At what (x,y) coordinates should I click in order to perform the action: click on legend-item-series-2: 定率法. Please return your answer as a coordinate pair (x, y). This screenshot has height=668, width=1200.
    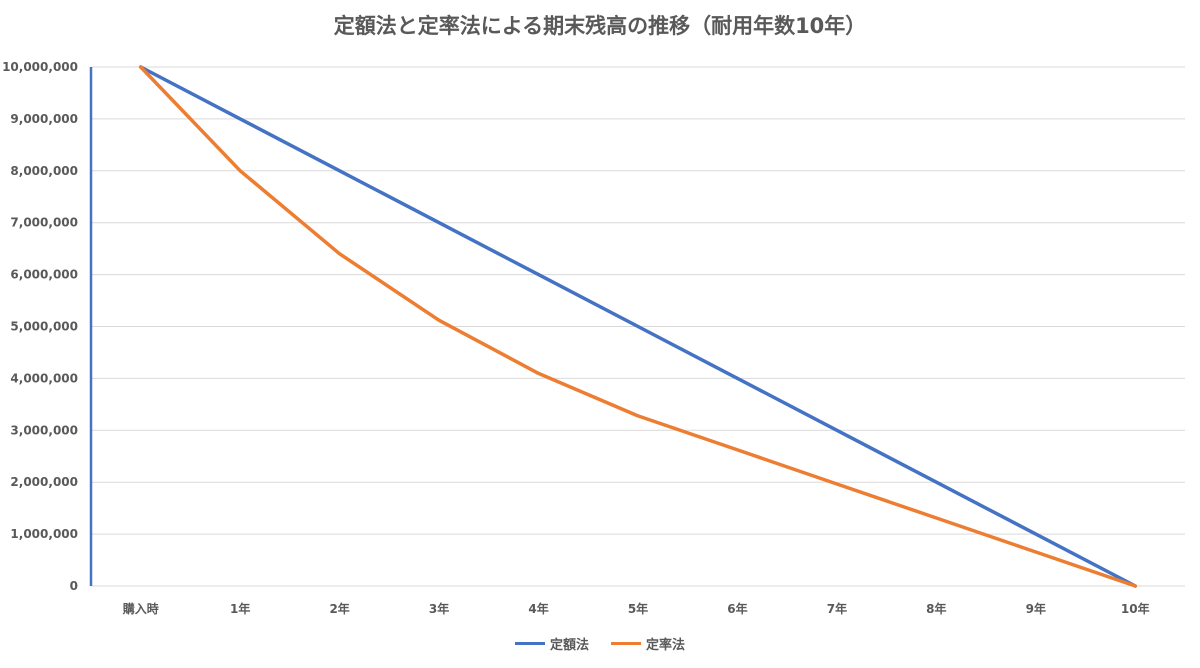
    Looking at the image, I should click on (648, 643).